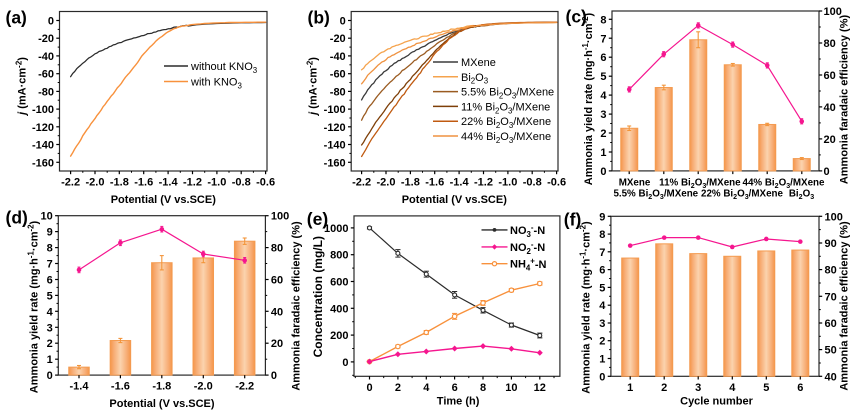 This screenshot has width=865, height=414. Describe the element at coordinates (338, 92) in the screenshot. I see `svg-text: -80` at that location.